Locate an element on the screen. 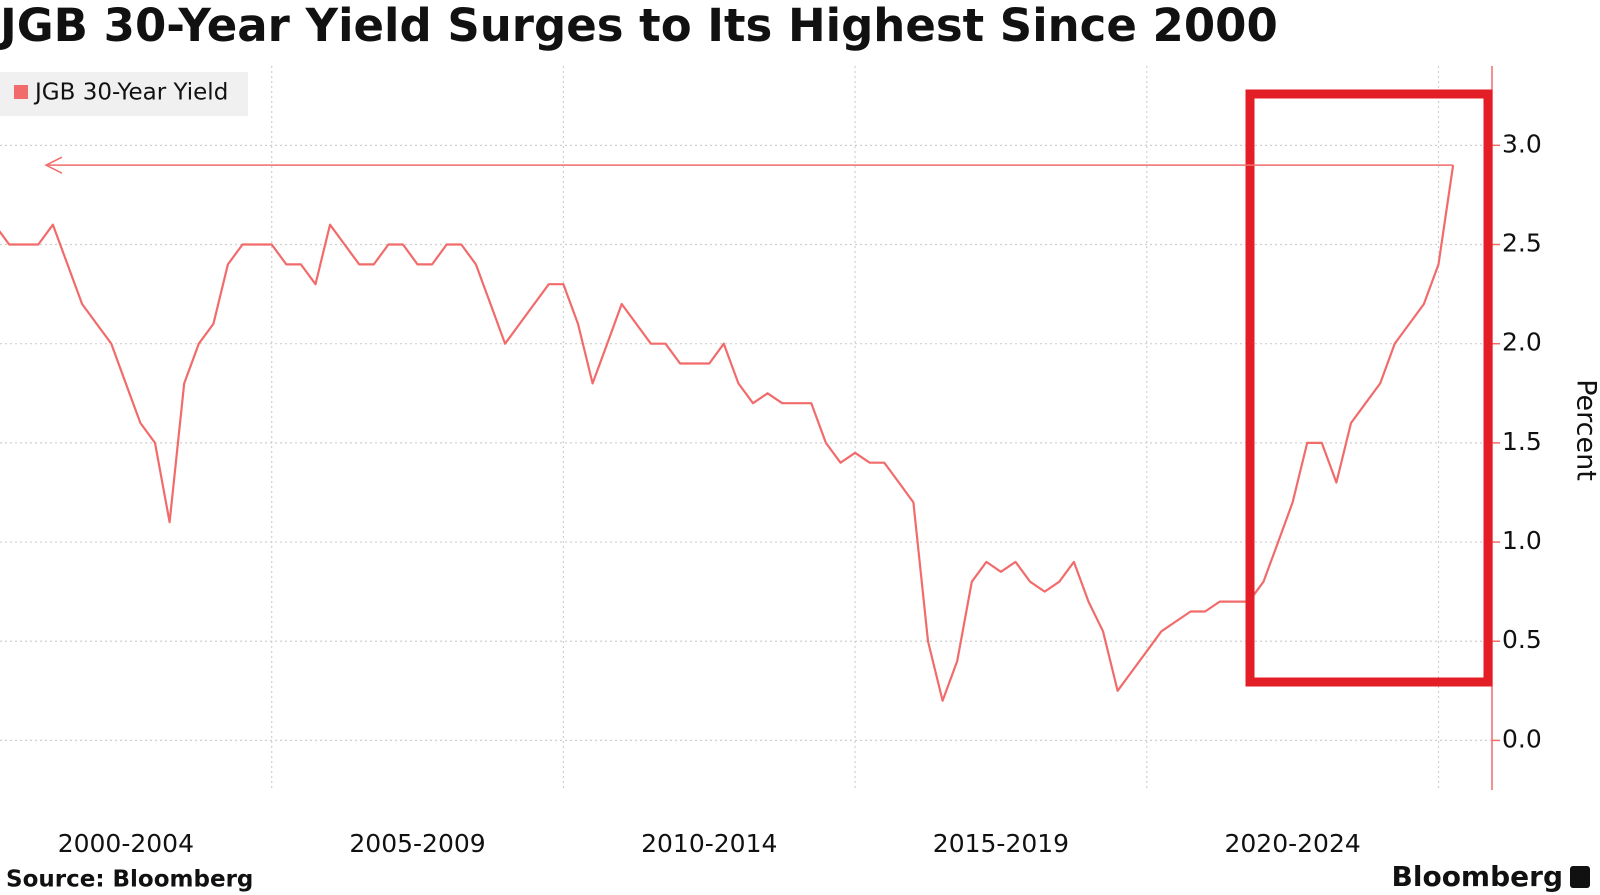 Image resolution: width=1600 pixels, height=895 pixels. y-tick-label: 3.0 is located at coordinates (1522, 143).